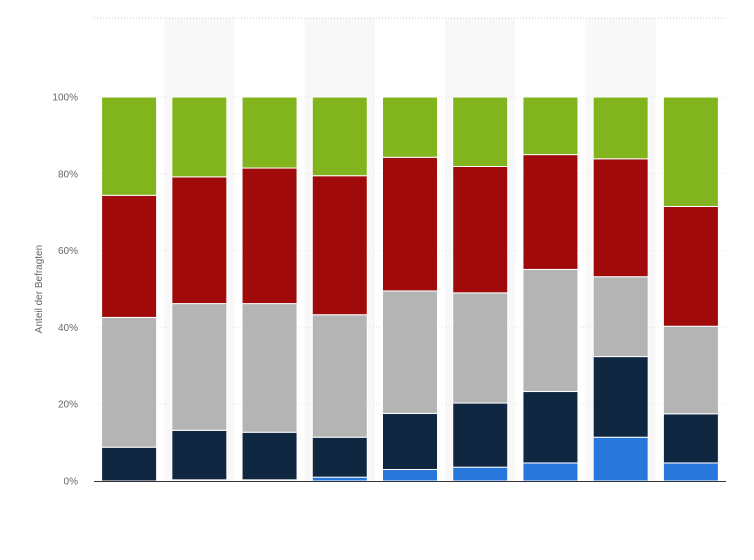  I want to click on y-tick-label: 60%, so click(68, 251).